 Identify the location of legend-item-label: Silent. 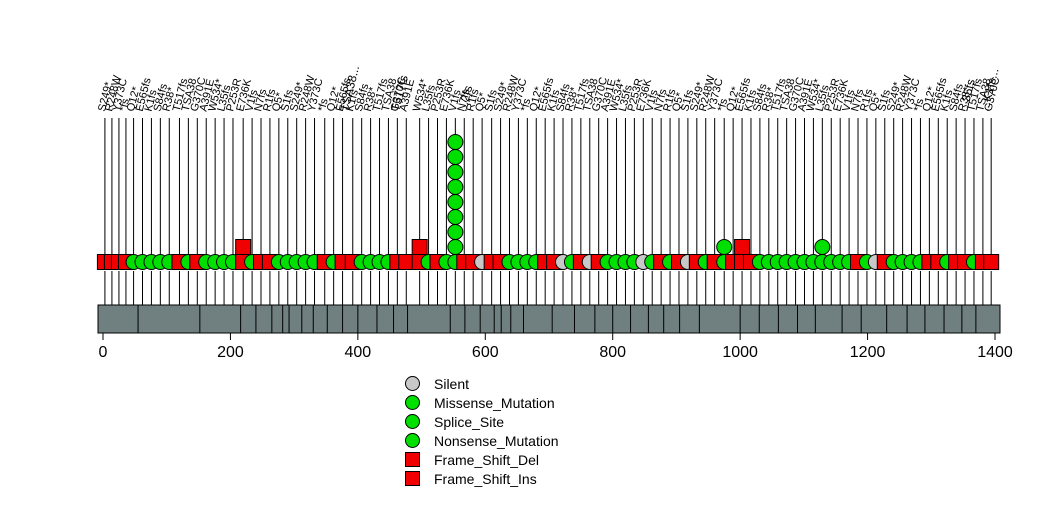
(452, 383).